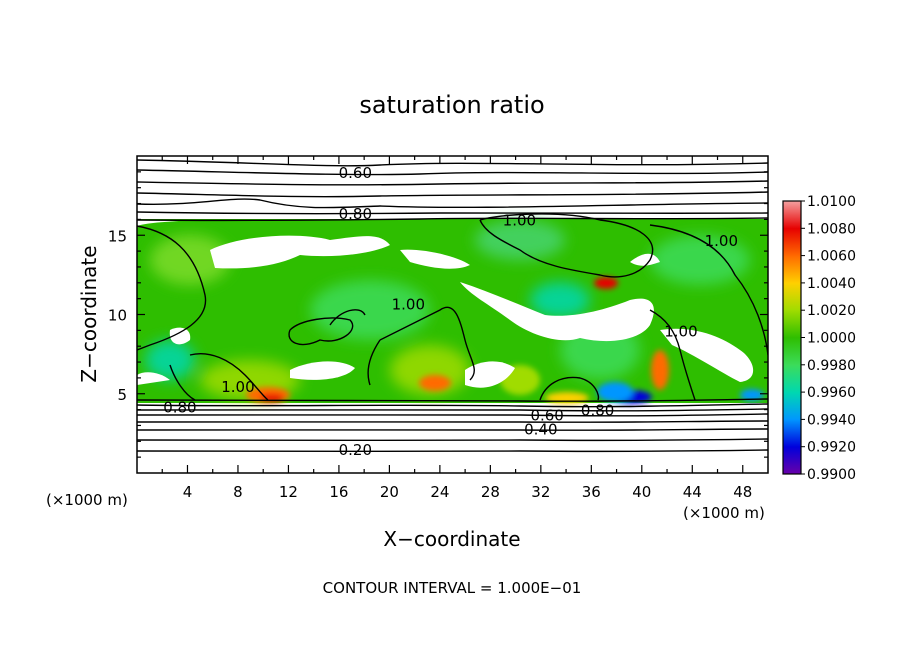  I want to click on x-unit-label: (×1000 m), so click(724, 513).